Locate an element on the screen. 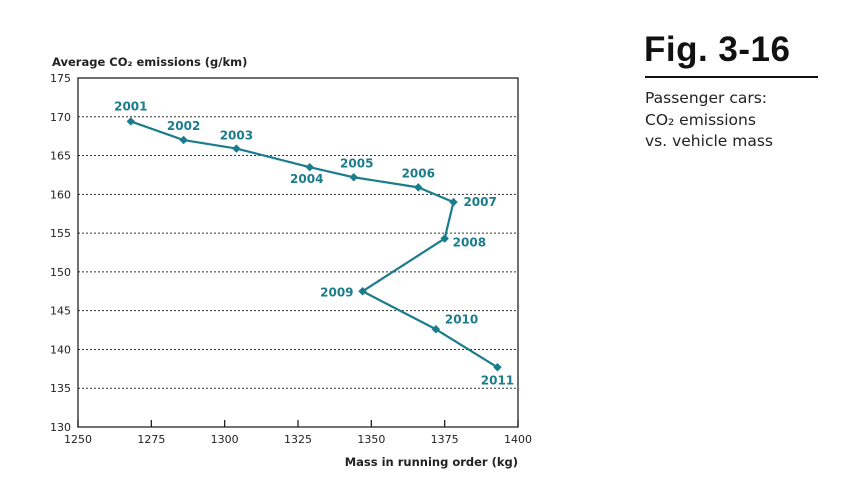  data-label: 2005 is located at coordinates (356, 163).